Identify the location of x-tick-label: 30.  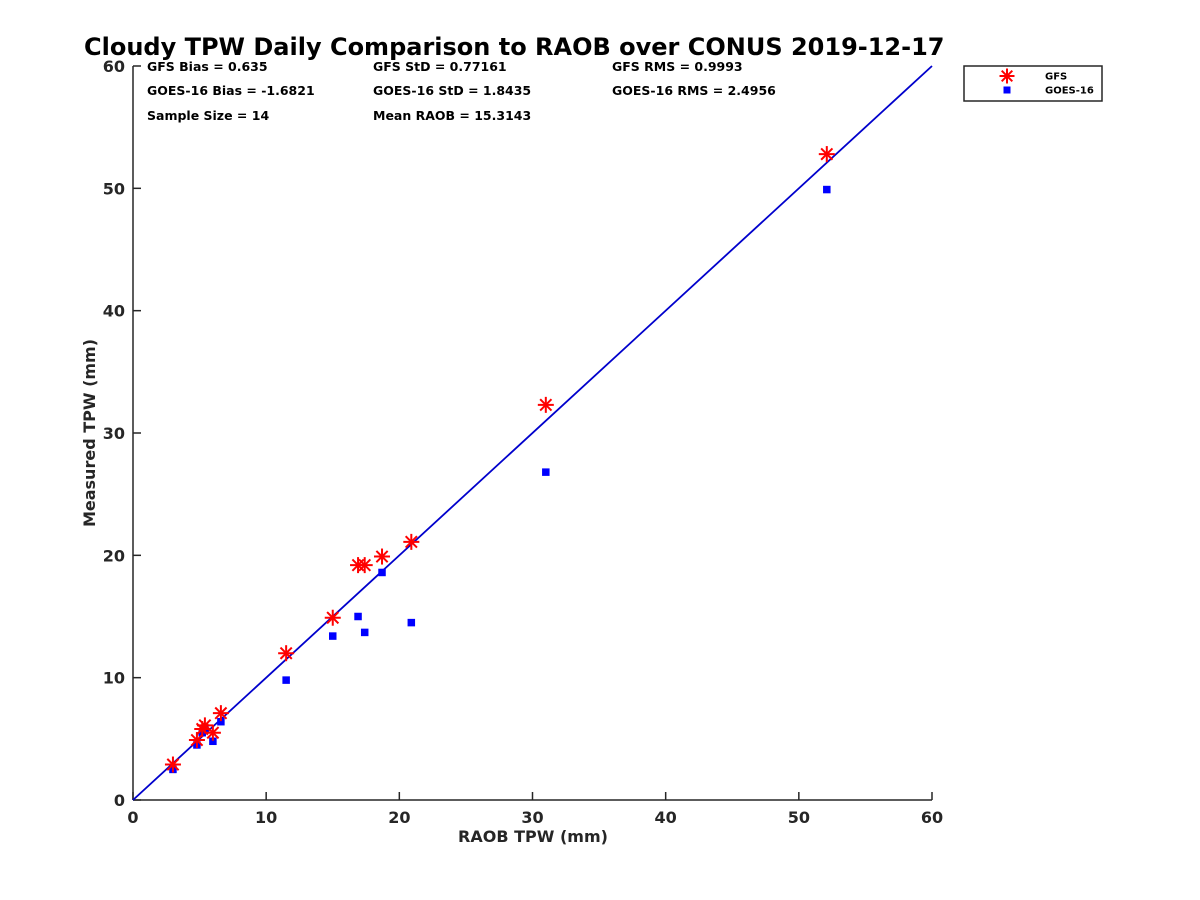
(532, 817).